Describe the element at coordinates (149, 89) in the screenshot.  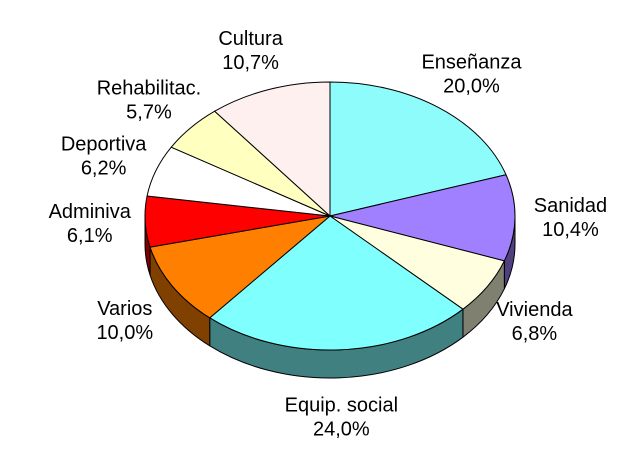
I see `slice-label: Rehabilitac.` at that location.